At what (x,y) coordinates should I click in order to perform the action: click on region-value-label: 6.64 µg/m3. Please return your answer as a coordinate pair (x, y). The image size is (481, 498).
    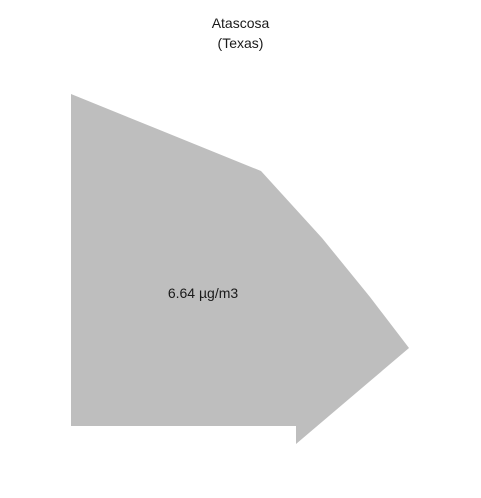
    Looking at the image, I should click on (203, 293).